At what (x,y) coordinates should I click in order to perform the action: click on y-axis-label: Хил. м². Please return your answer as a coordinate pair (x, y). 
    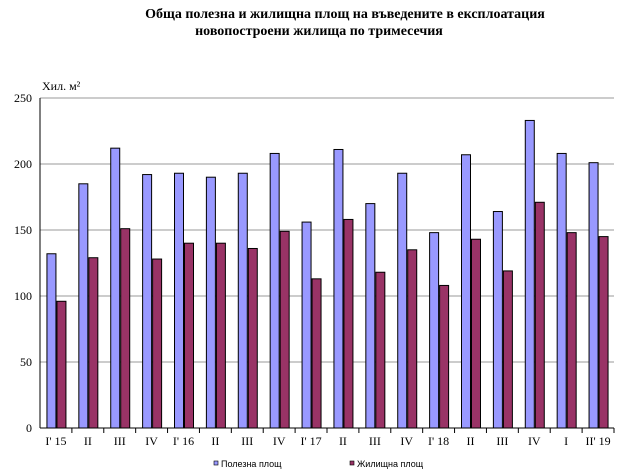
    Looking at the image, I should click on (61, 86).